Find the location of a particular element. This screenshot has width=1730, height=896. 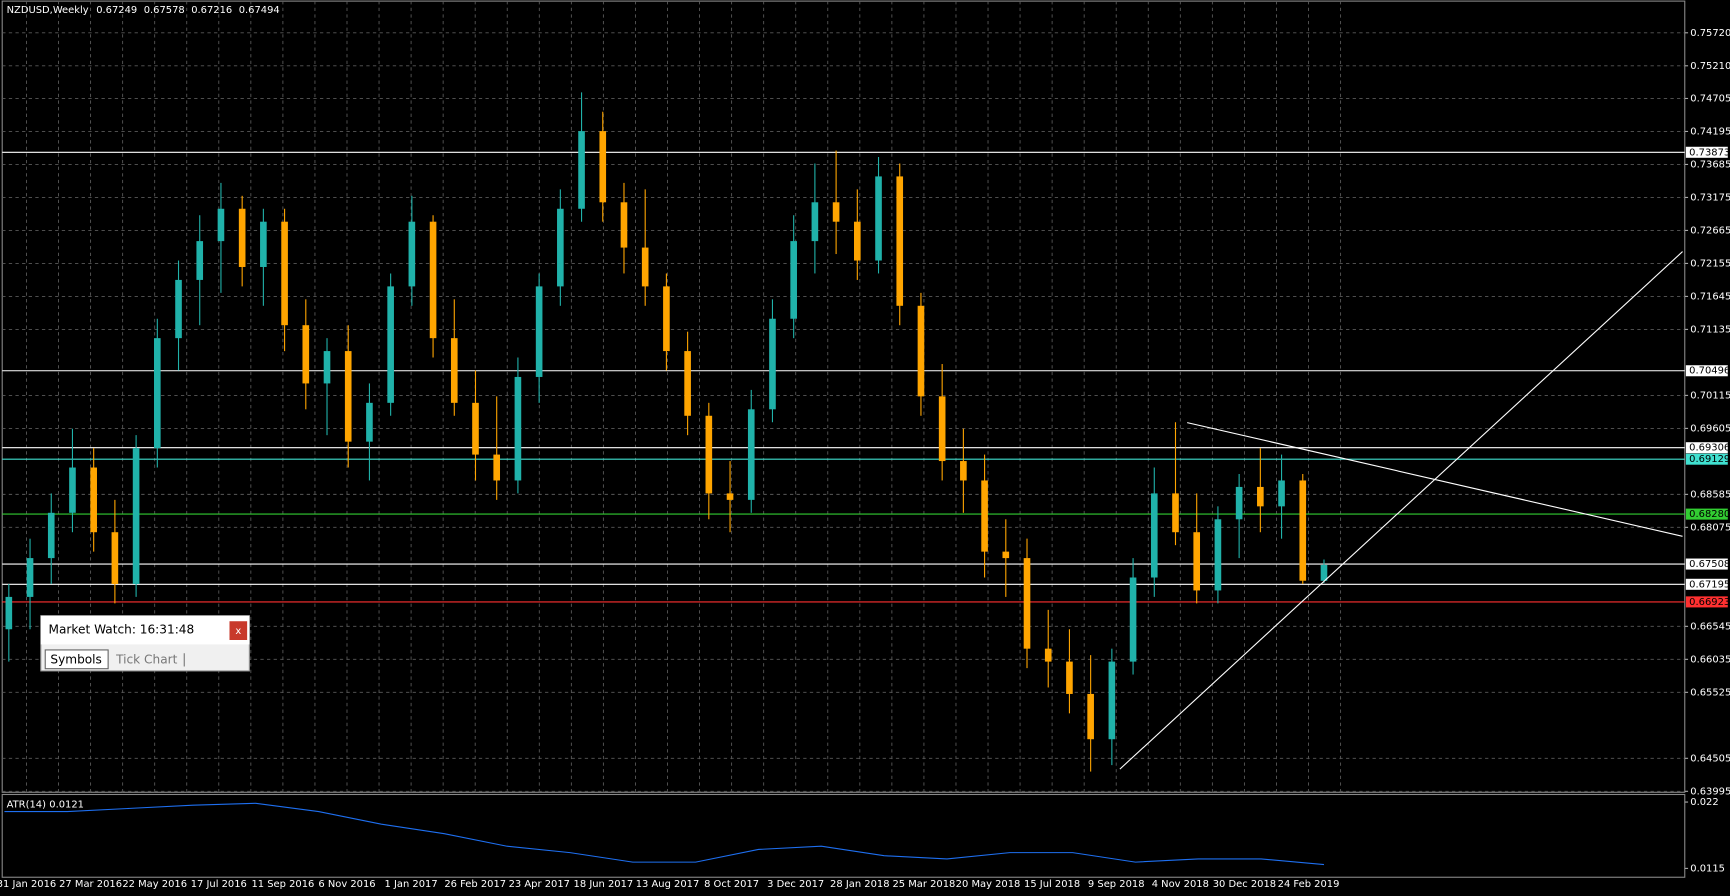

low: 0.67216 is located at coordinates (211, 10).